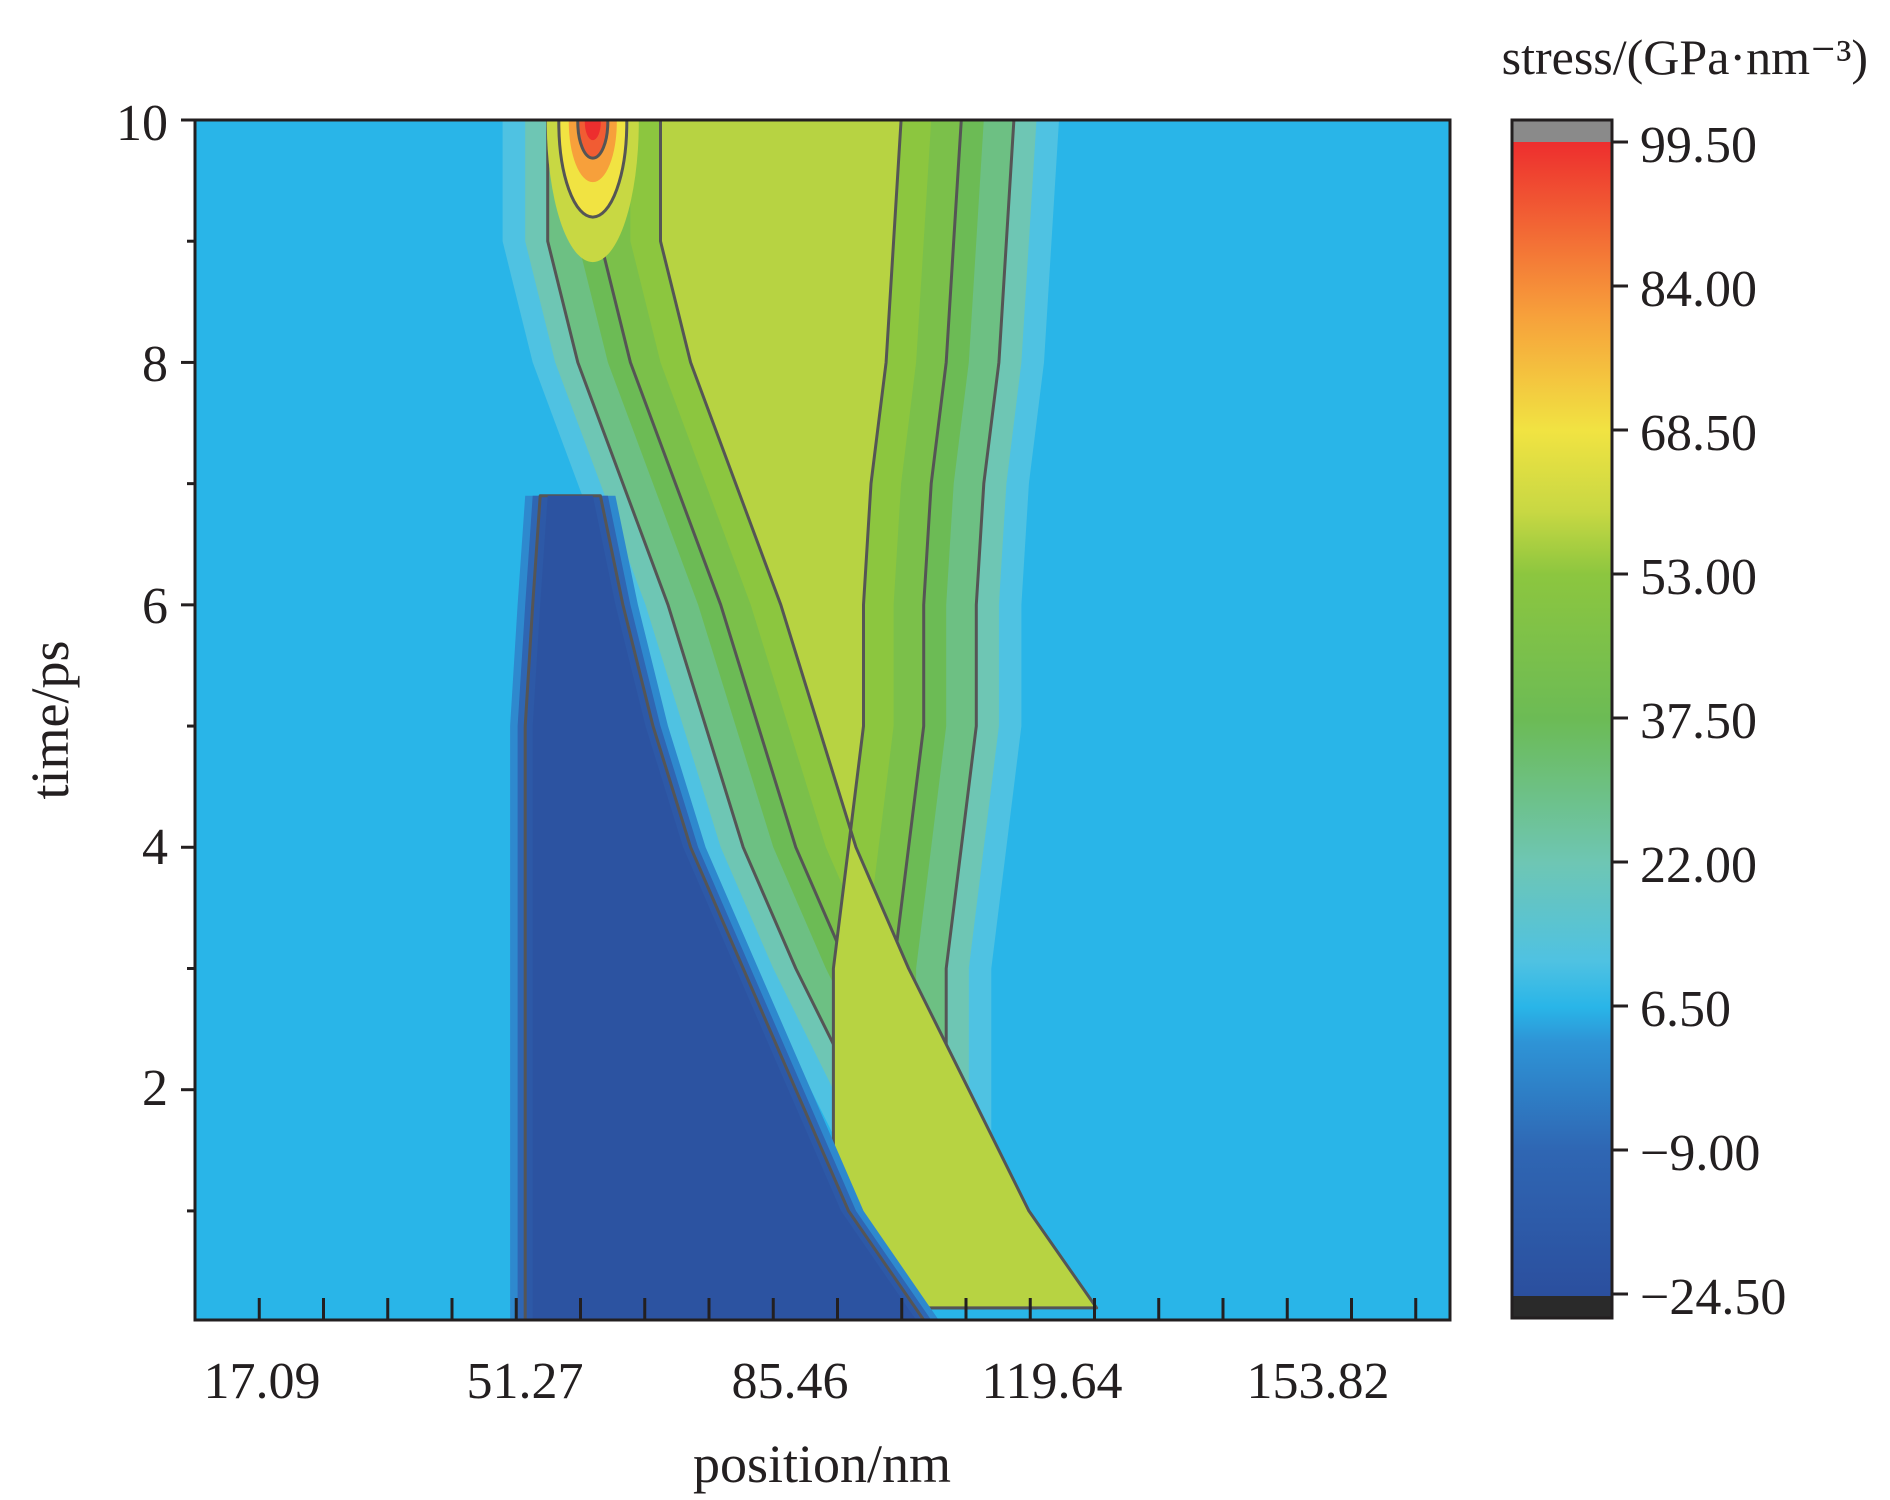  Describe the element at coordinates (155, 606) in the screenshot. I see `y-tick-label: 6` at that location.